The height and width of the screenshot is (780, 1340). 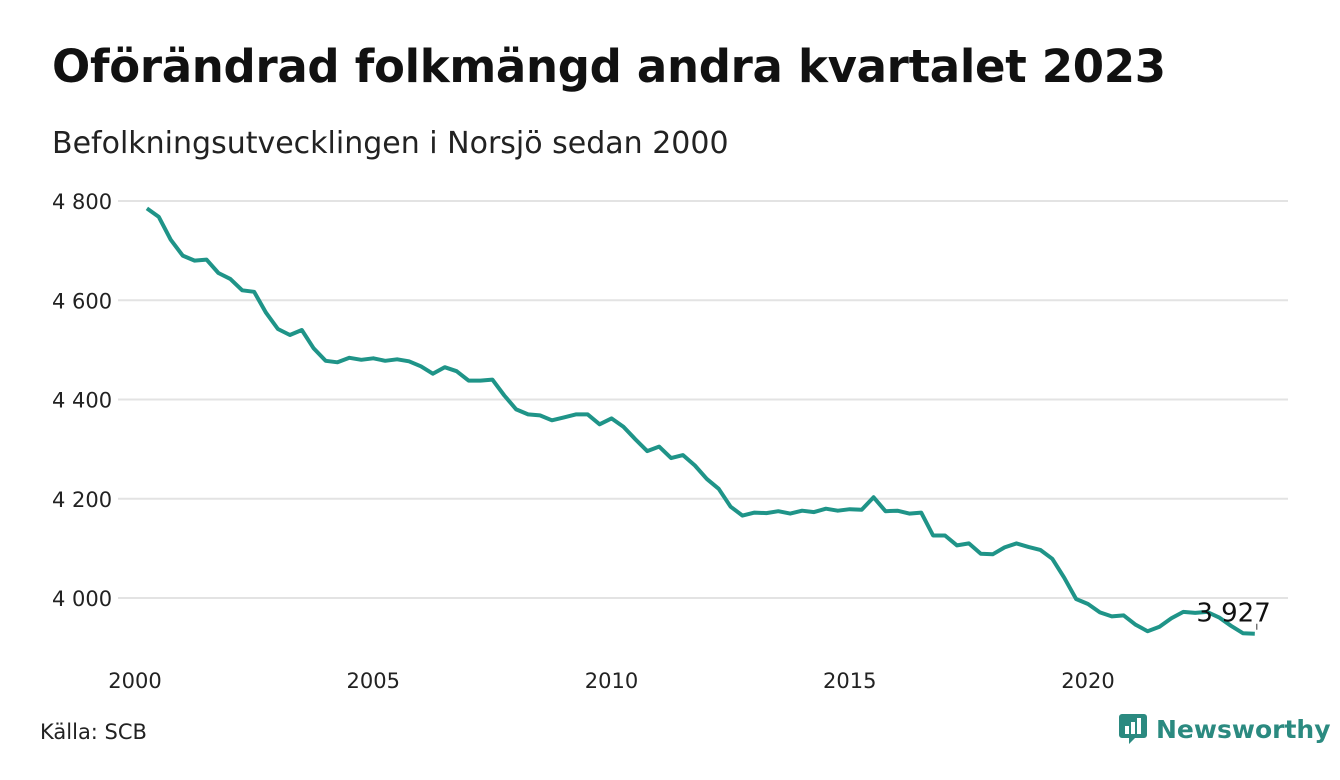 What do you see at coordinates (1243, 729) in the screenshot?
I see `brand-name: Newsworthy` at bounding box center [1243, 729].